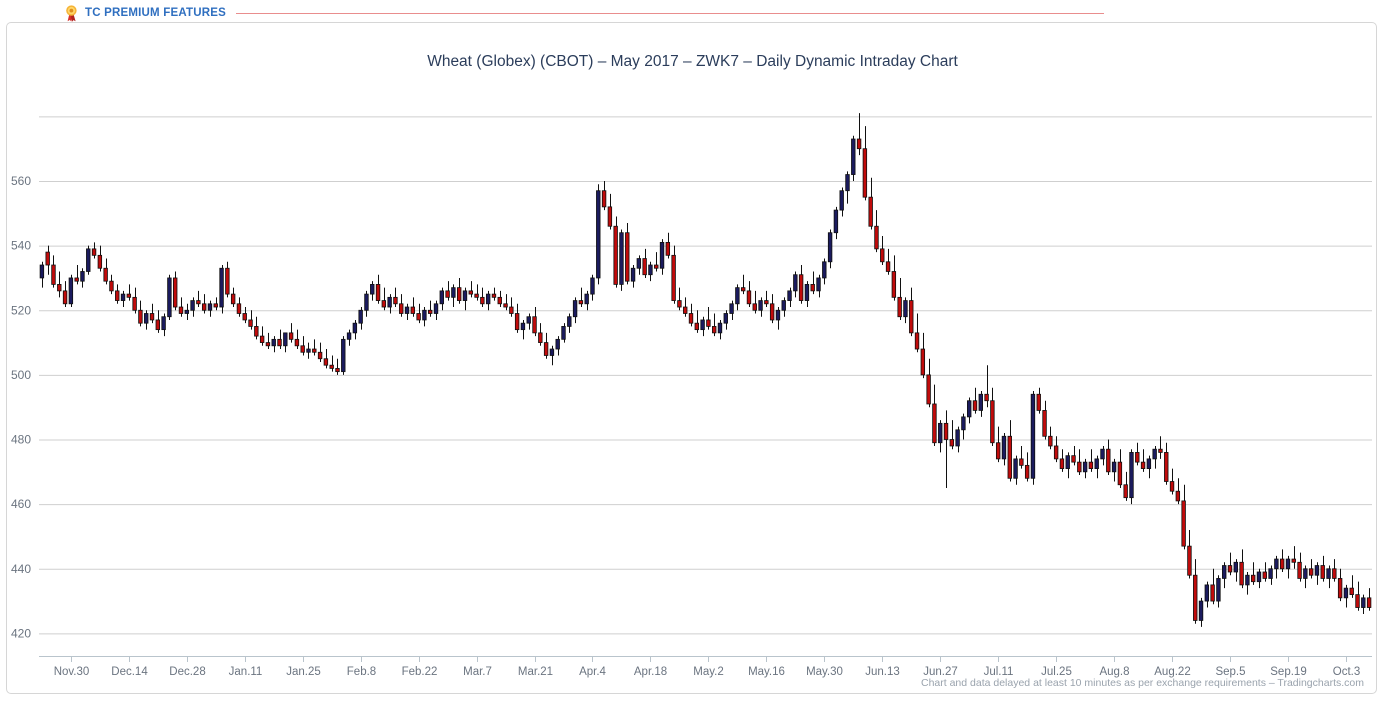 The height and width of the screenshot is (701, 1384). What do you see at coordinates (21, 504) in the screenshot?
I see `y-axis-tick-label: 460` at bounding box center [21, 504].